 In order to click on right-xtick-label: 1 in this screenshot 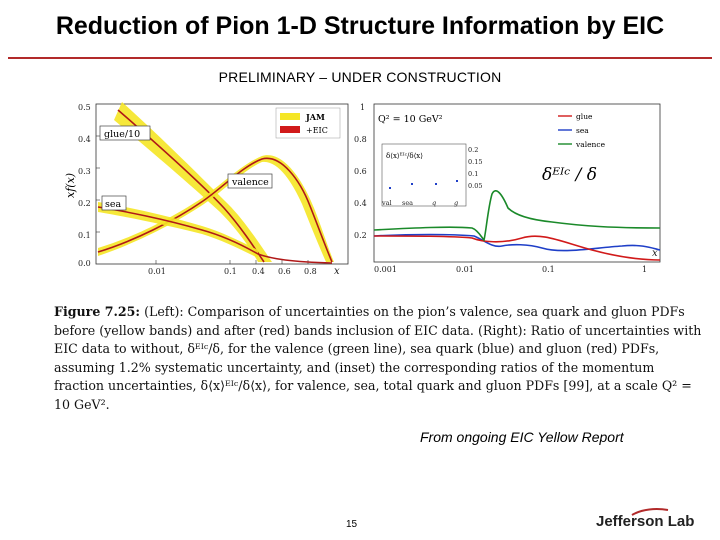, I will do `click(644, 269)`.